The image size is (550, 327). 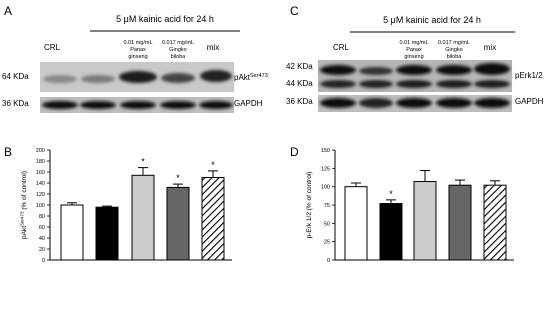 I want to click on y-tick-label: 125, so click(x=325, y=169).